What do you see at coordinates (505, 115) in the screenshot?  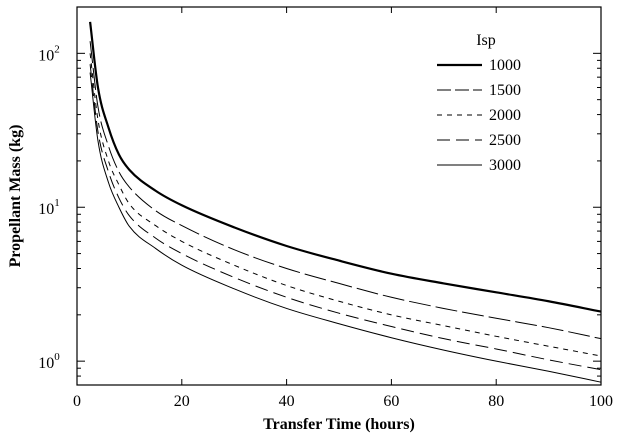 I see `legend-label-2000: 2000` at bounding box center [505, 115].